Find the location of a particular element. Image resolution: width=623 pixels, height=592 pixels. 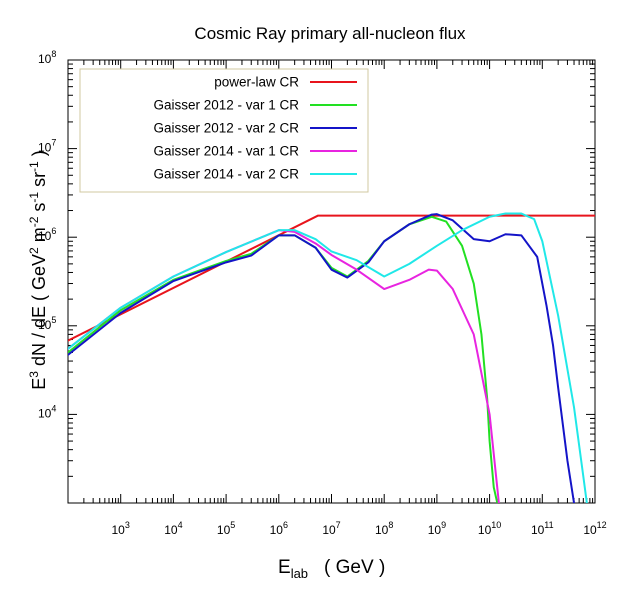

x-tick-label: 10⁴ is located at coordinates (173, 528).